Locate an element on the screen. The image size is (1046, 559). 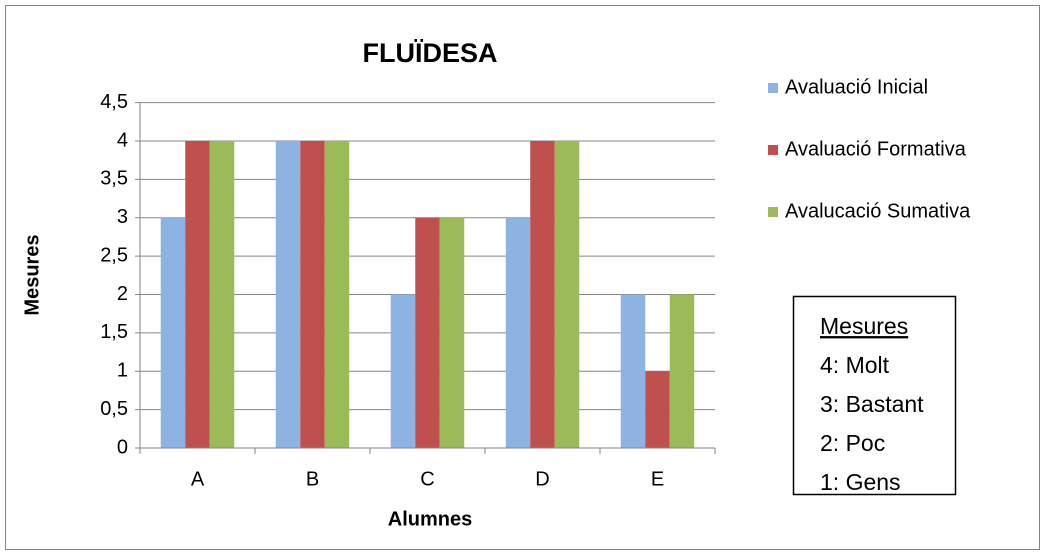
y-axis-label: Mesures is located at coordinates (32, 274).